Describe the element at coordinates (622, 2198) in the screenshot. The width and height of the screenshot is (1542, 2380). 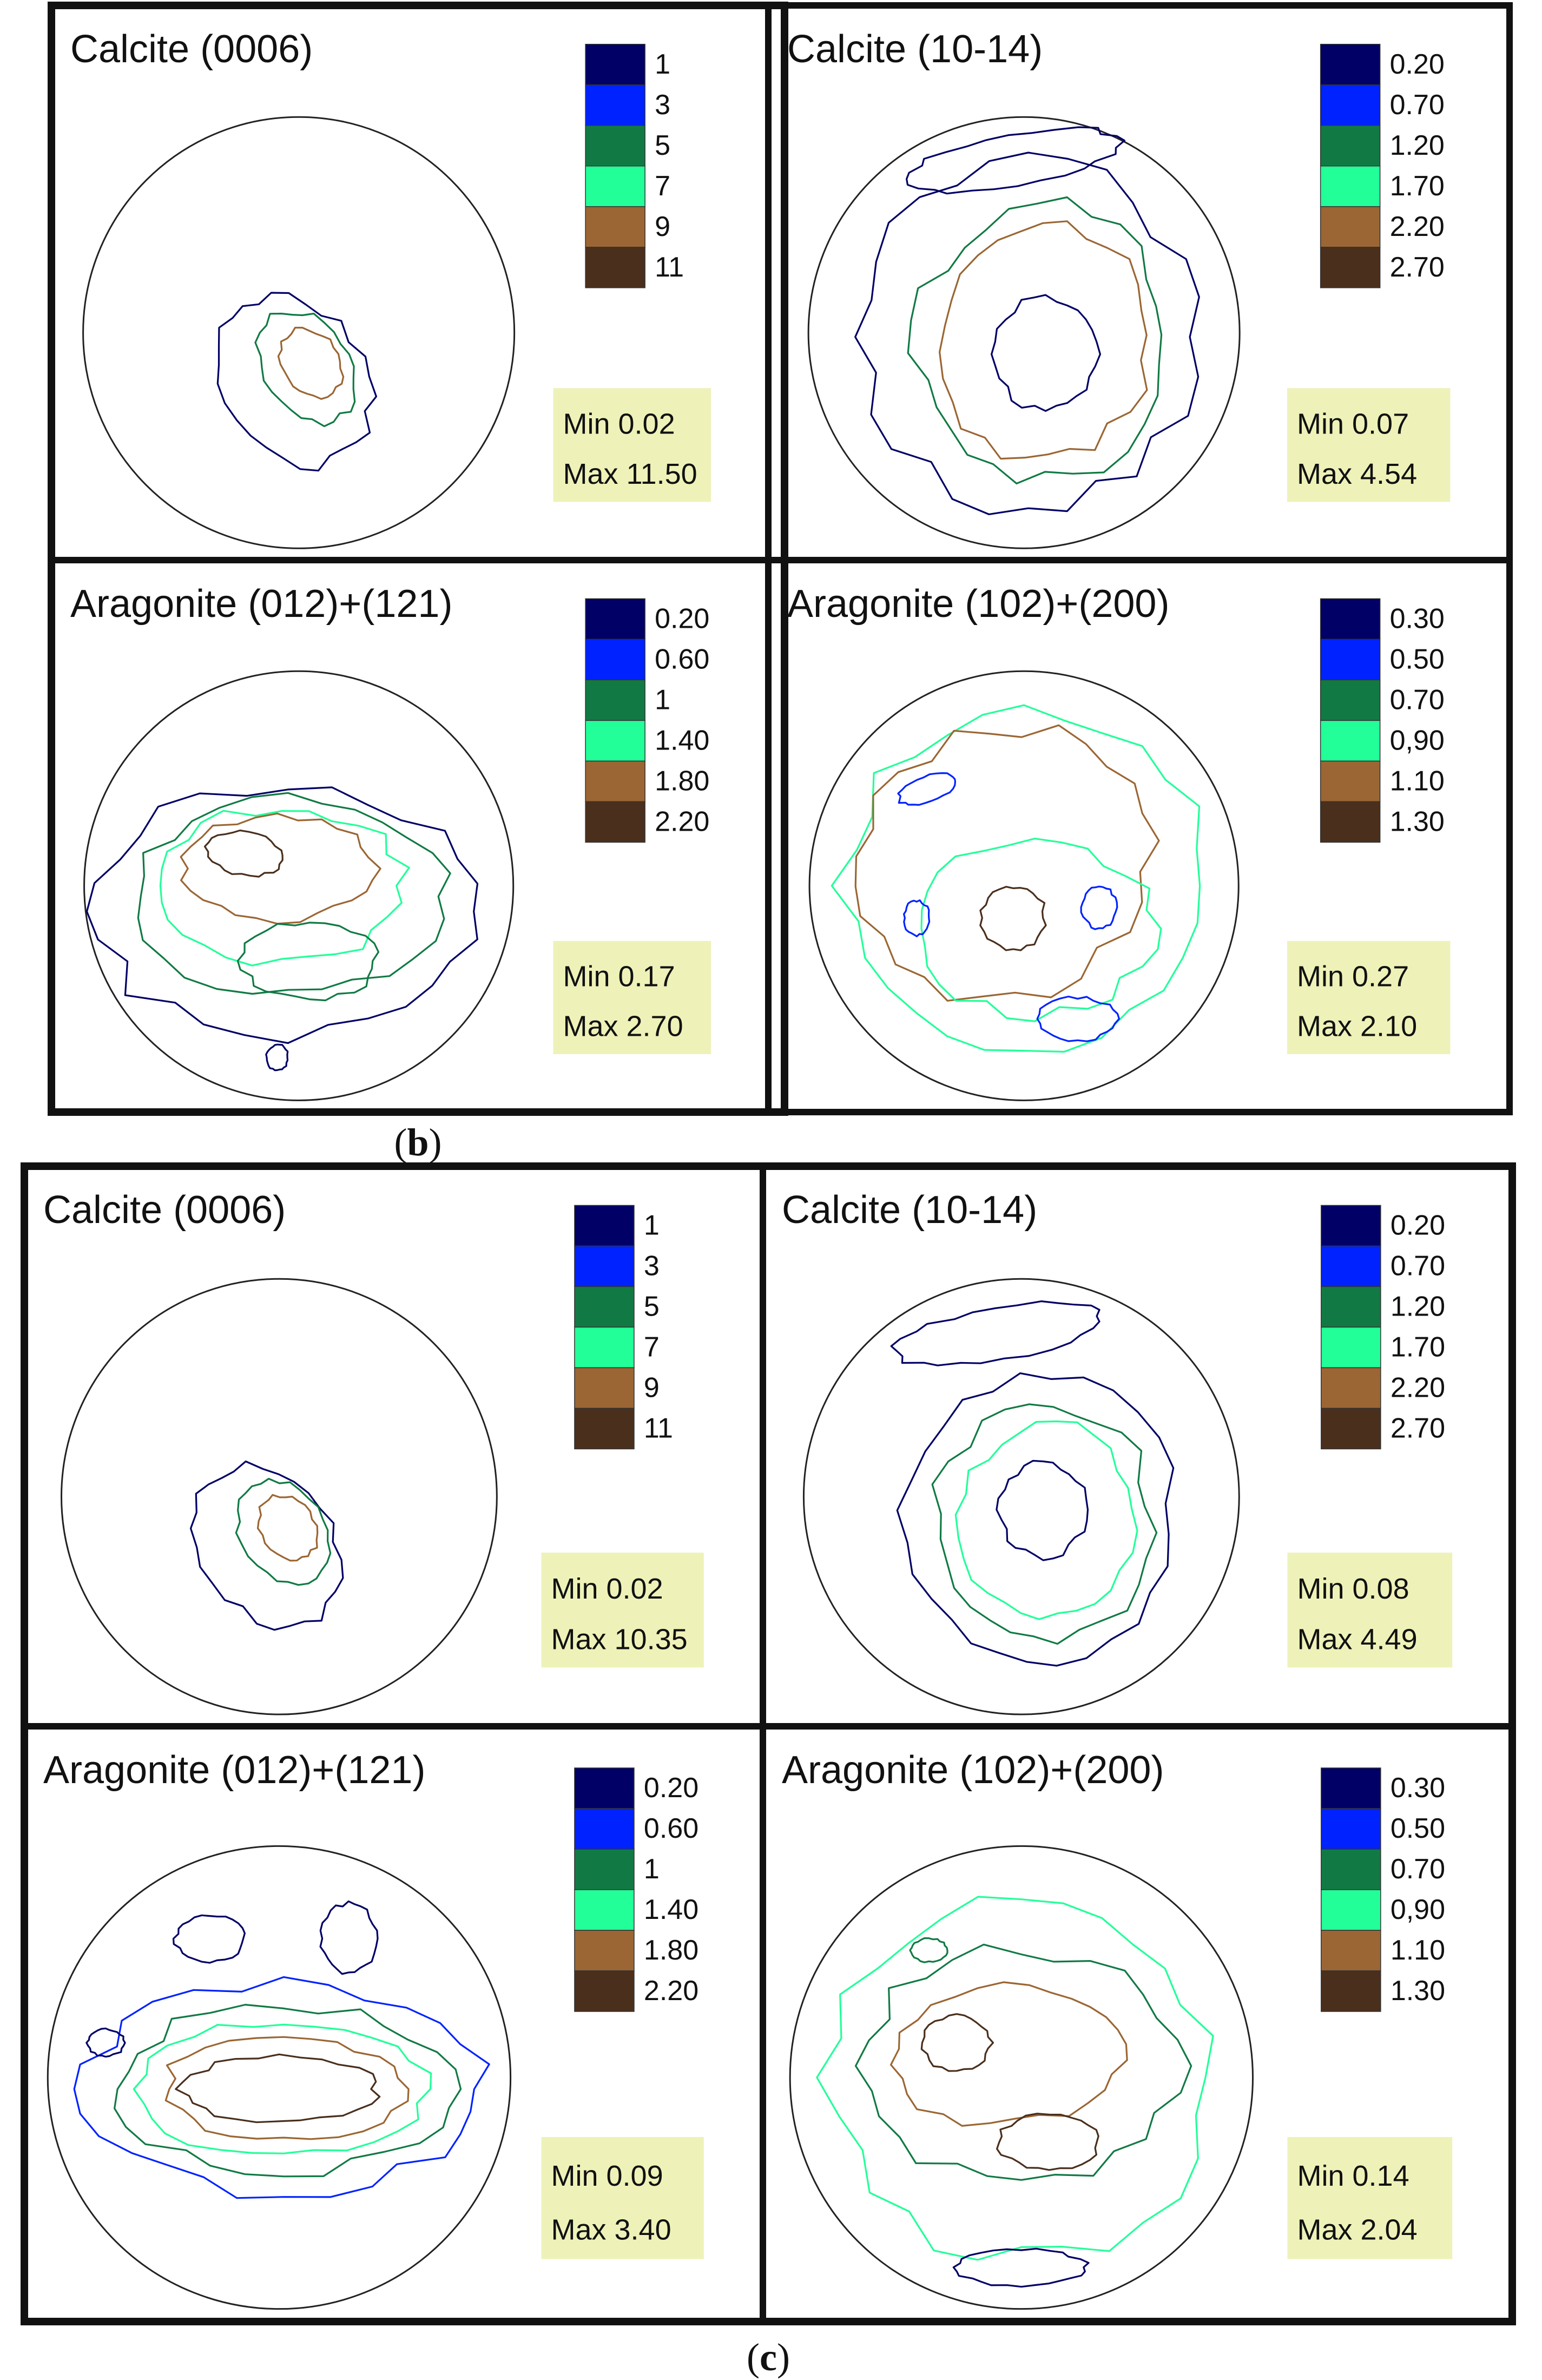
I see `minmax-box: Min 0.09 Max 3.40` at that location.